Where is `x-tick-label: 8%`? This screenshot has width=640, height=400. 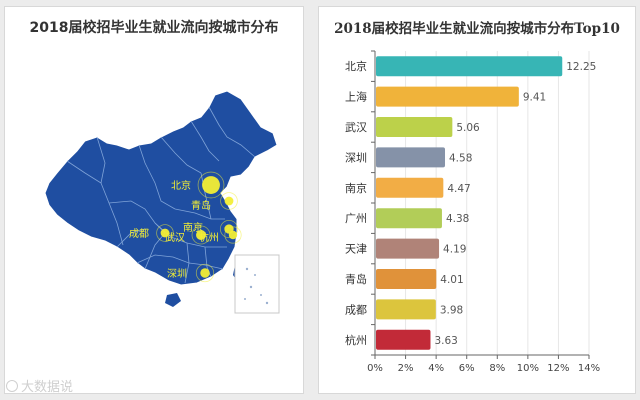
x-tick-label: 8% is located at coordinates (497, 368).